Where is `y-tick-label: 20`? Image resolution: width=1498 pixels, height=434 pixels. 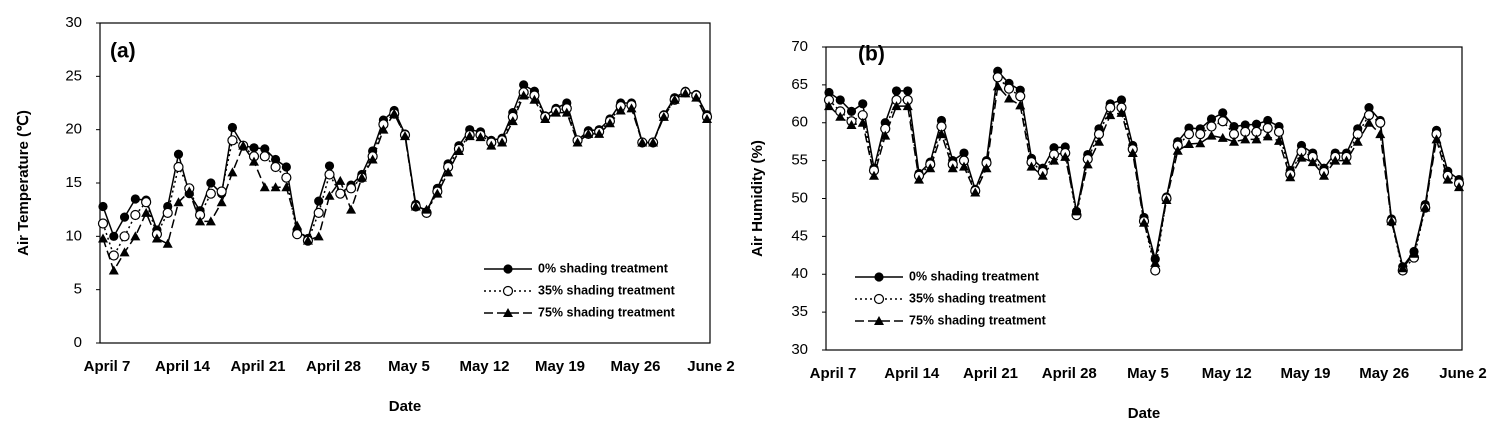 y-tick-label: 20 is located at coordinates (73, 129).